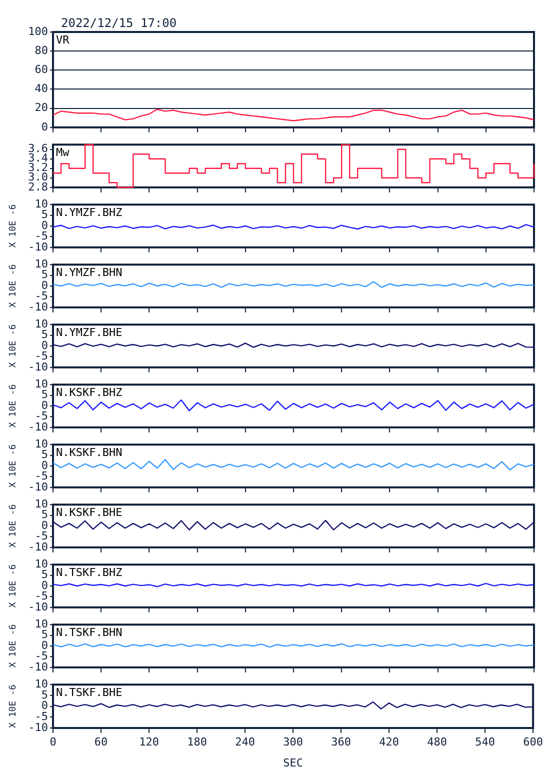 The width and height of the screenshot is (554, 781). I want to click on y-tick-label: 100, so click(38, 31).